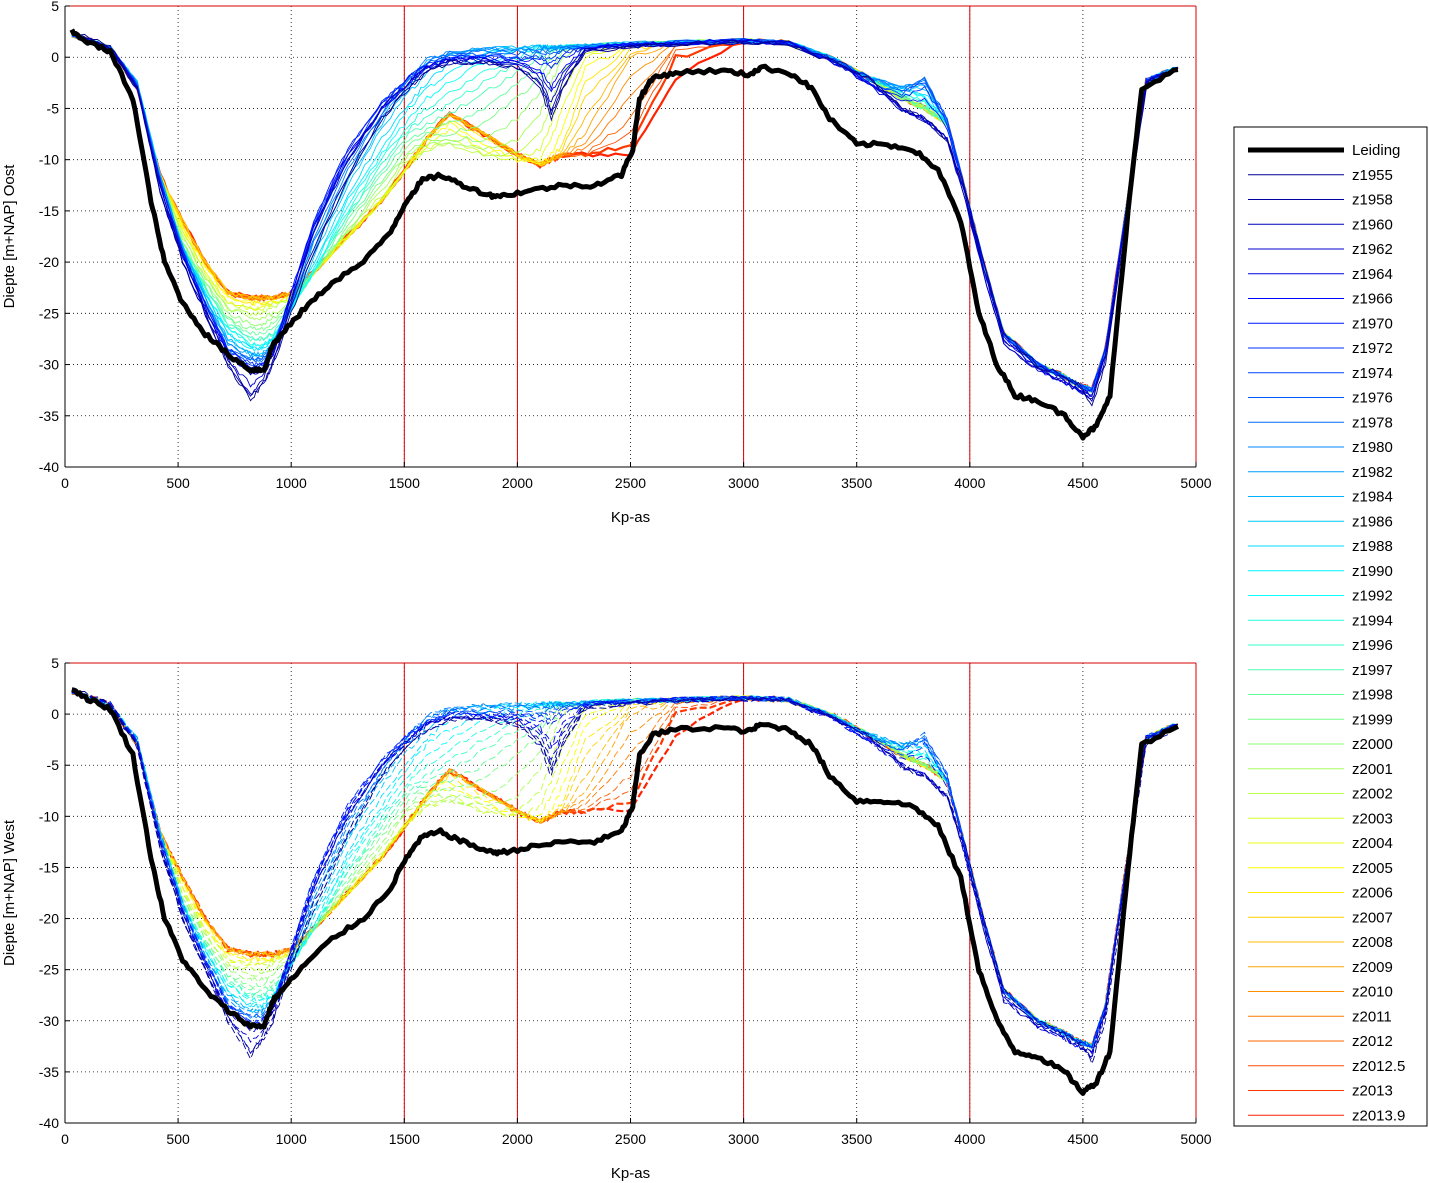  I want to click on legend-label: z2006, so click(1372, 893).